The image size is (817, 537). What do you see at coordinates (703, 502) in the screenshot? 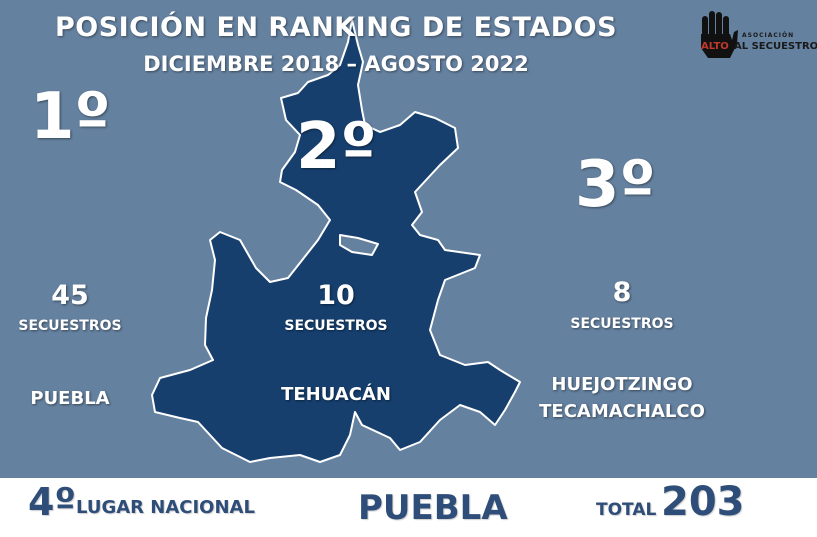
I see `total-value: 203` at bounding box center [703, 502].